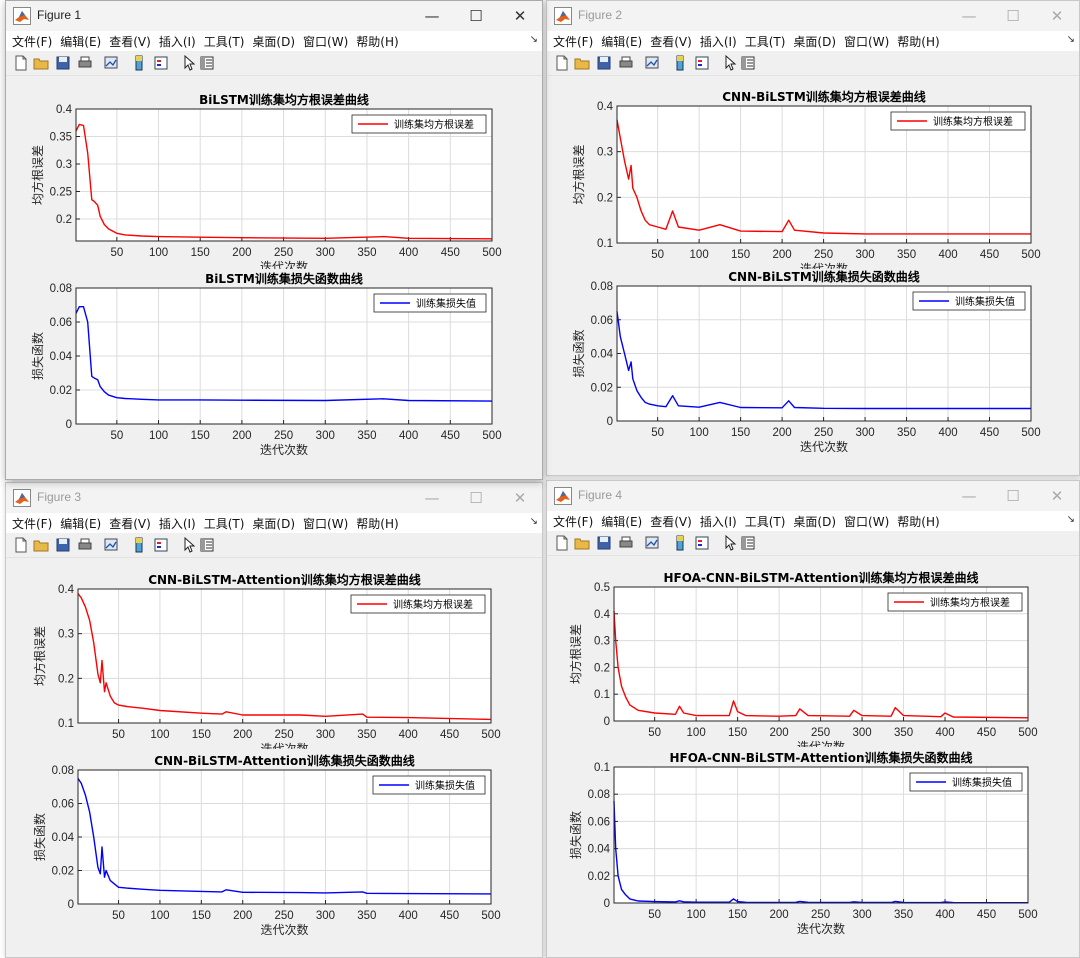 The width and height of the screenshot is (1080, 958). What do you see at coordinates (274, 16) in the screenshot?
I see `title-bar: Figure 1 — ☐ ✕` at bounding box center [274, 16].